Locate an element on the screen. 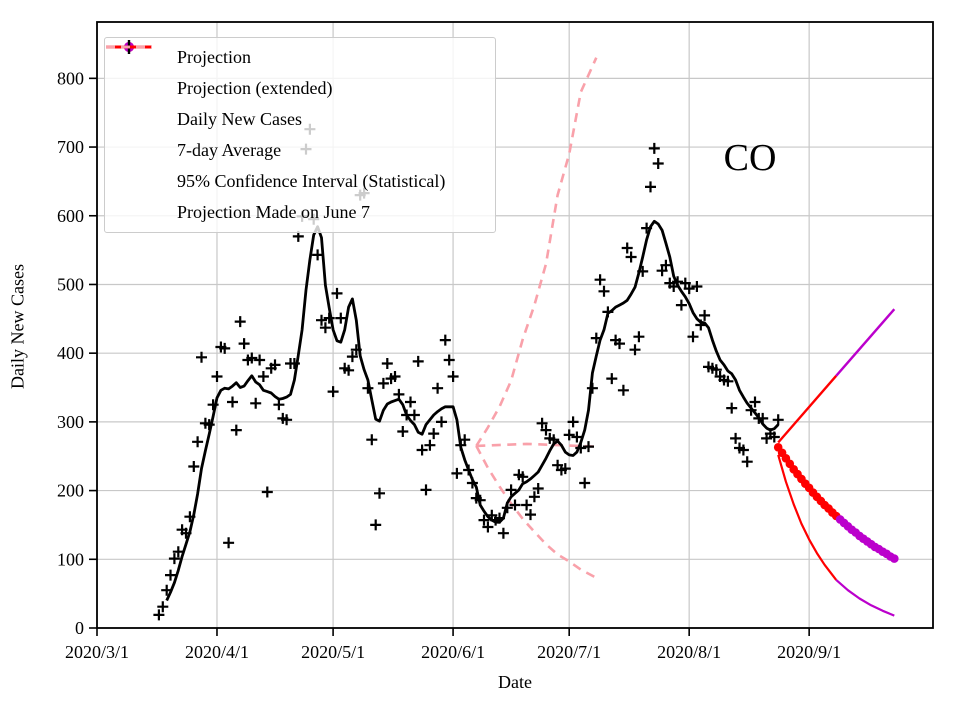 This screenshot has height=720, width=960. x-tick-label: 2020/4/1 is located at coordinates (217, 652).